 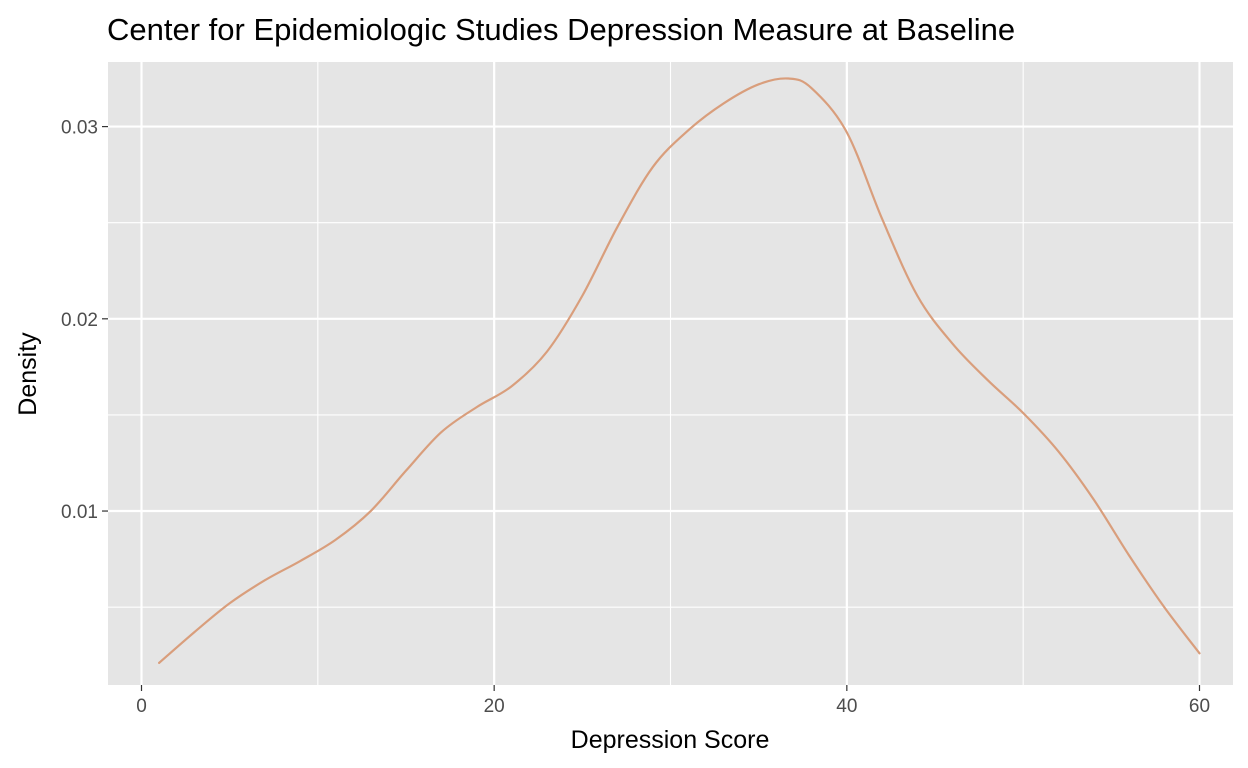 I want to click on x-tick-label: 0, so click(x=141, y=706).